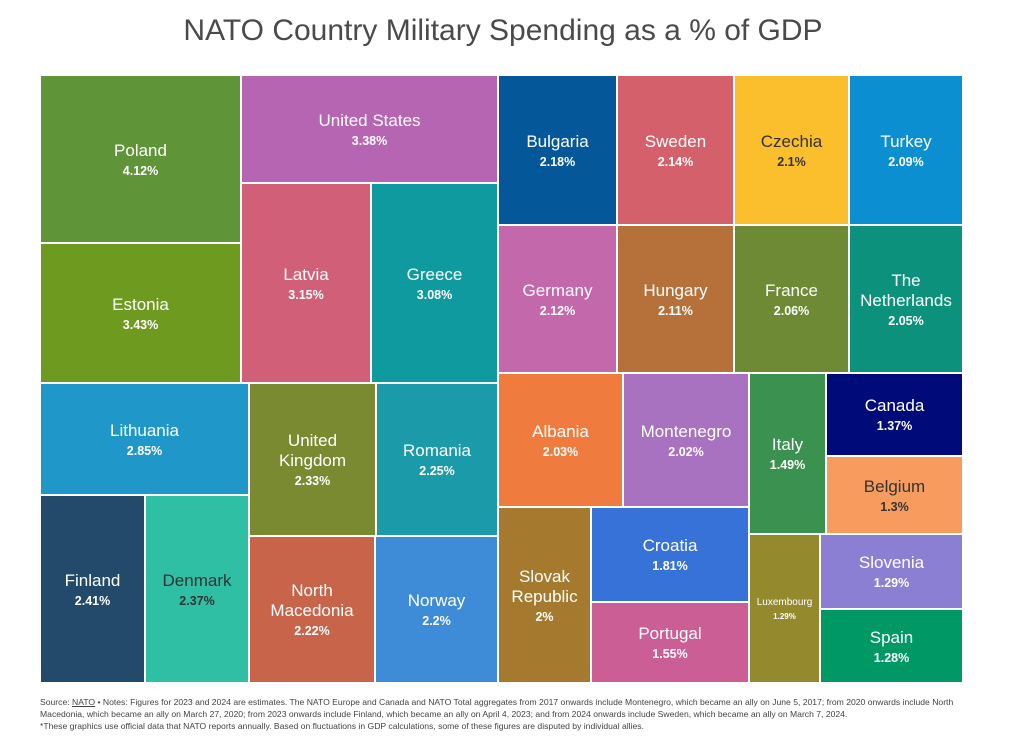 The width and height of the screenshot is (1016, 742). What do you see at coordinates (436, 621) in the screenshot?
I see `tile-value: 2.2%` at bounding box center [436, 621].